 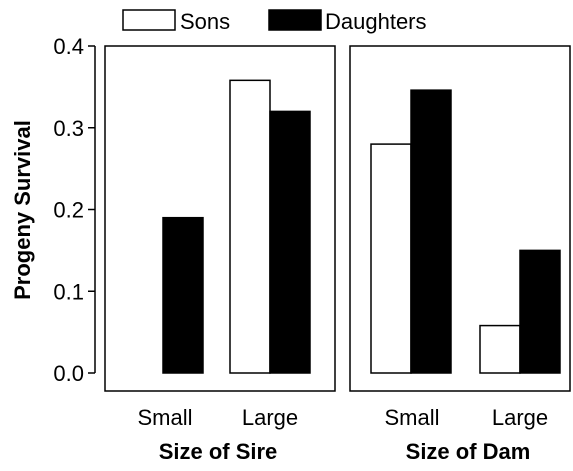 I want to click on x-axis-title-dam: Size of Dam, so click(x=468, y=451).